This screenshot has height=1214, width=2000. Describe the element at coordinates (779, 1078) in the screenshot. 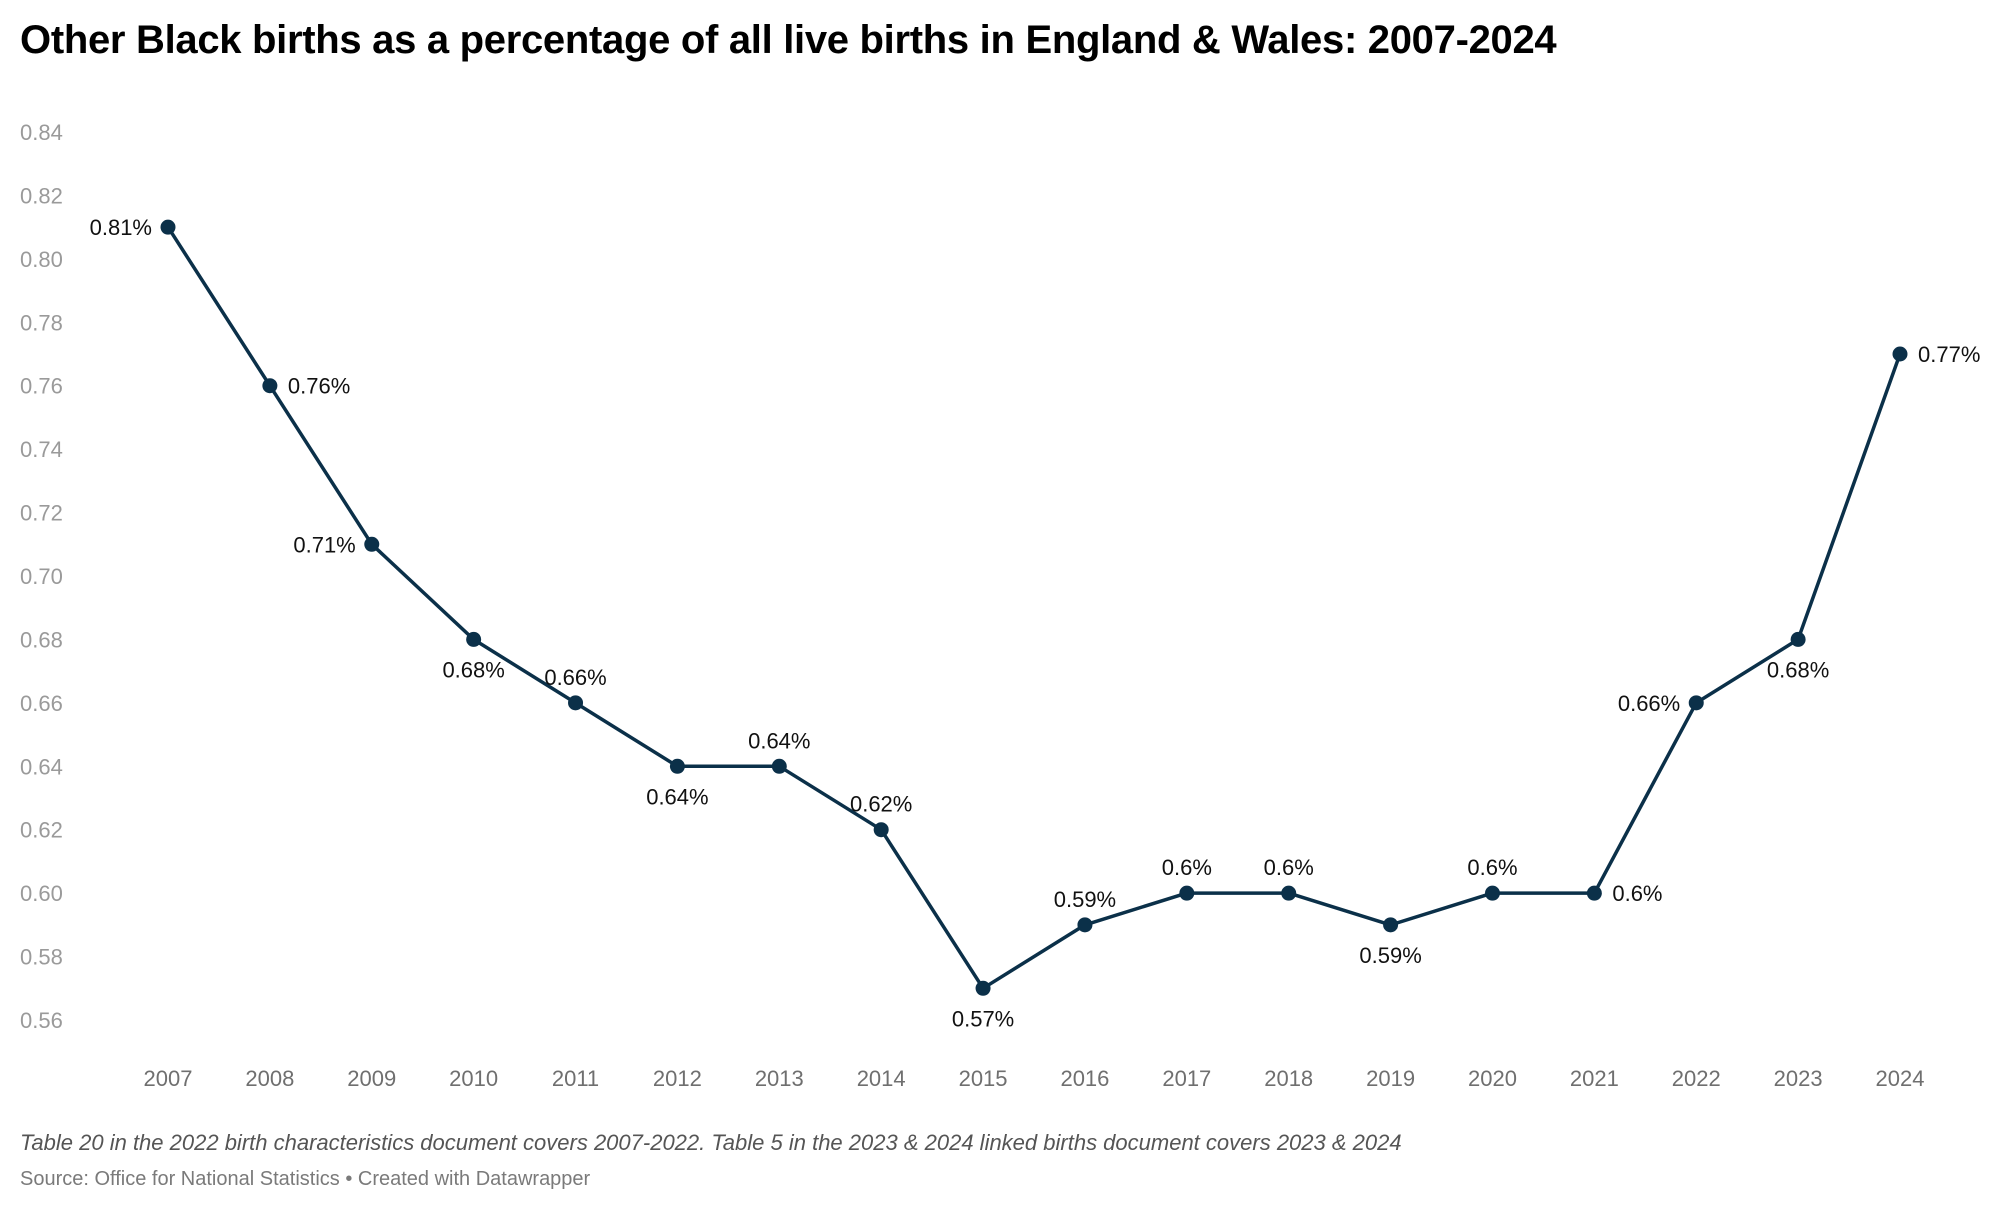

I see `x-tick-label: 2013` at that location.